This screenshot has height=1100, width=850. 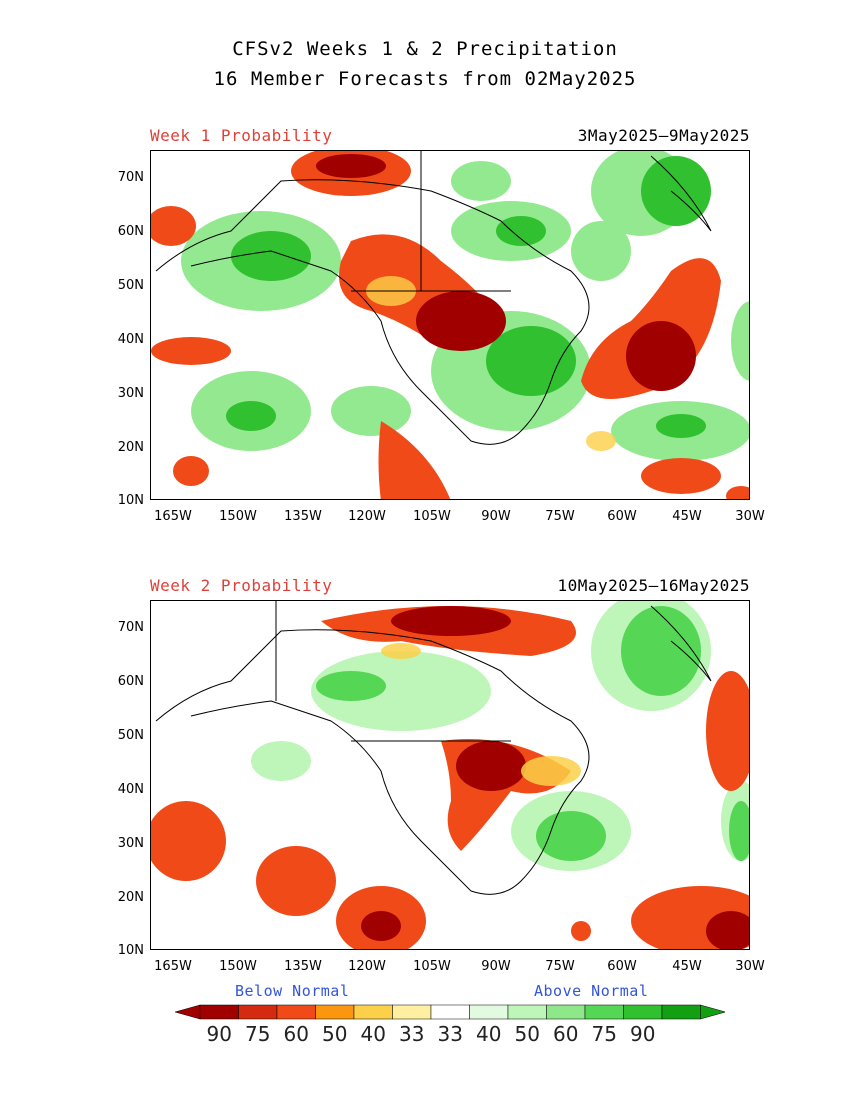 I want to click on week2-label: Week 2 Probability, so click(x=241, y=585).